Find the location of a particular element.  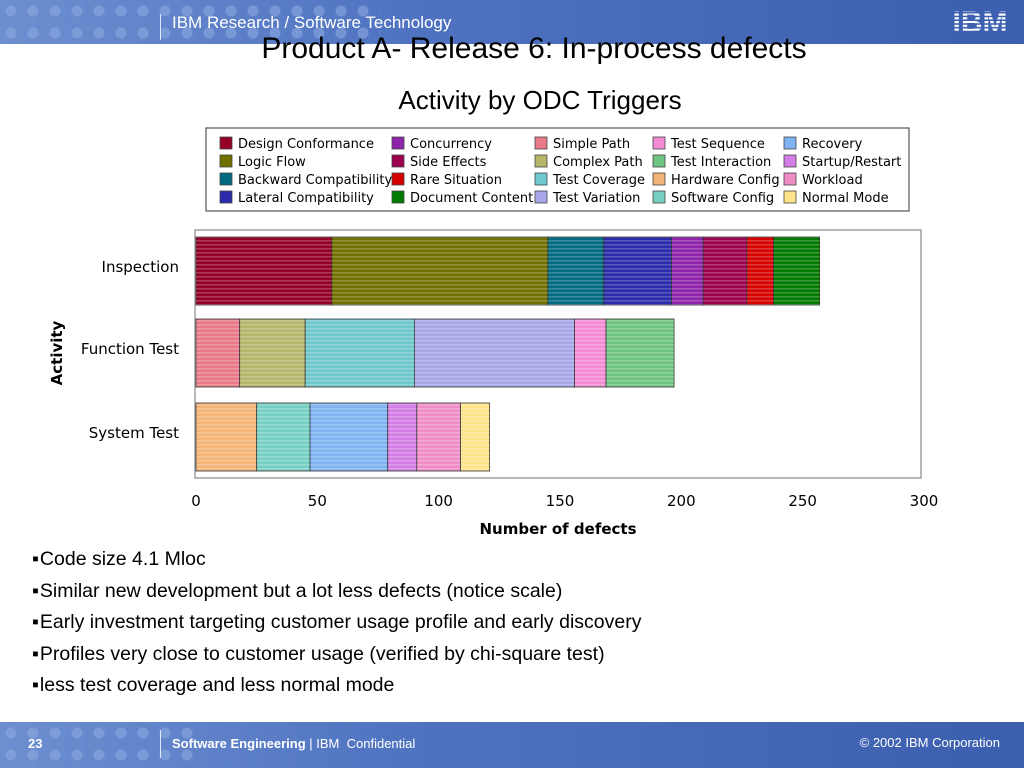

footer-info: Software Engineering | IBM Confidential is located at coordinates (293, 743).